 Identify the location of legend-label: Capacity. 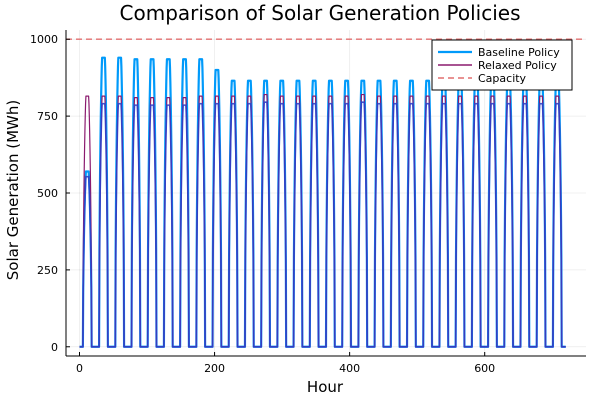
(502, 78).